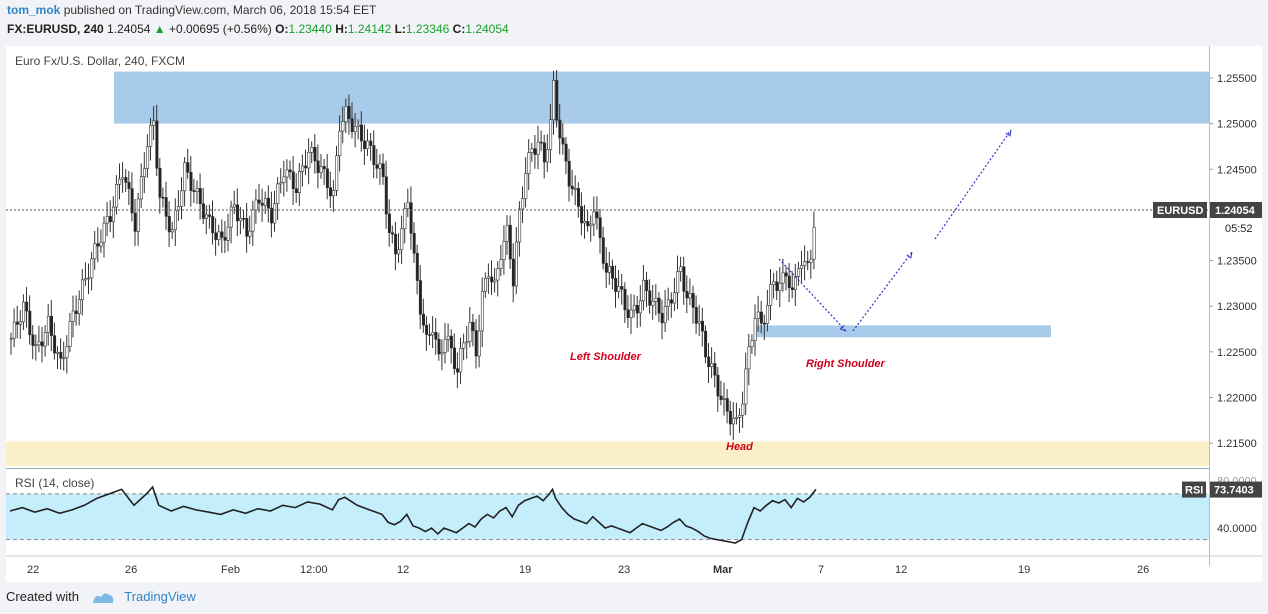 The height and width of the screenshot is (614, 1268). I want to click on close-value: 1.24054, so click(487, 29).